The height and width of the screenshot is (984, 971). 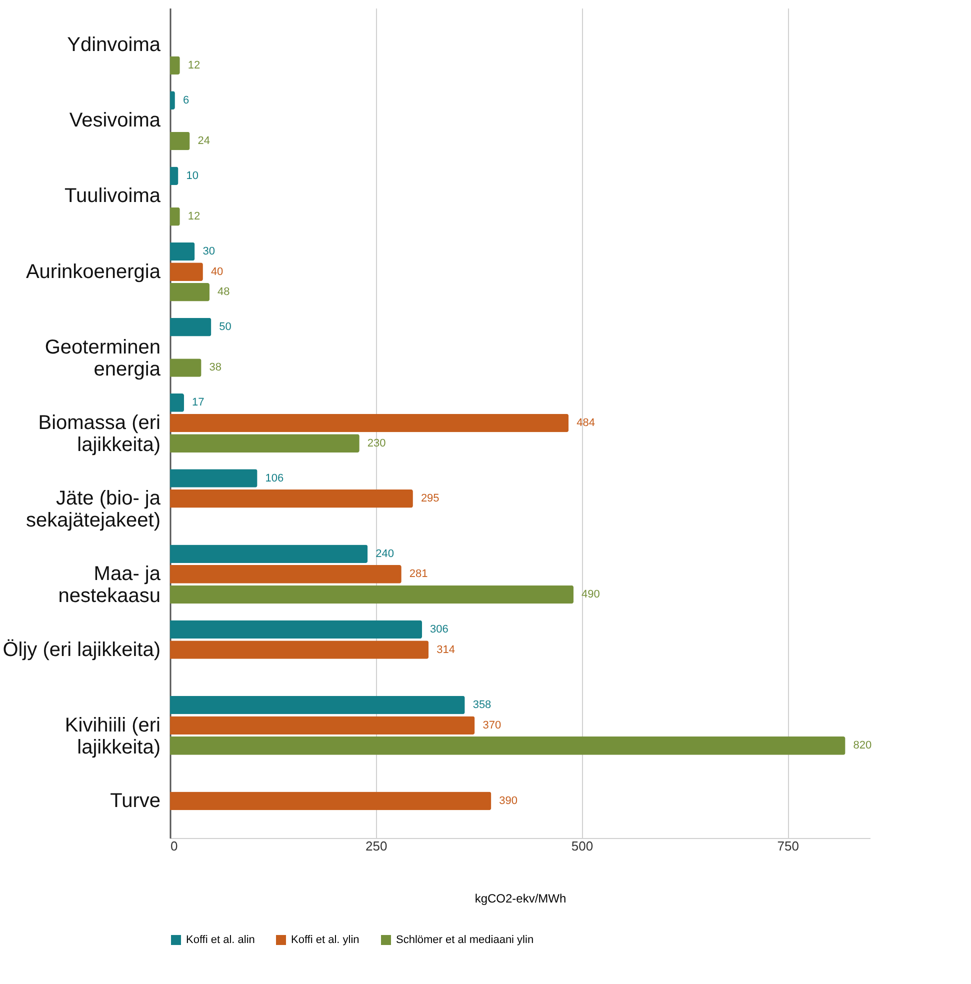 I want to click on data-label: 17, so click(x=198, y=402).